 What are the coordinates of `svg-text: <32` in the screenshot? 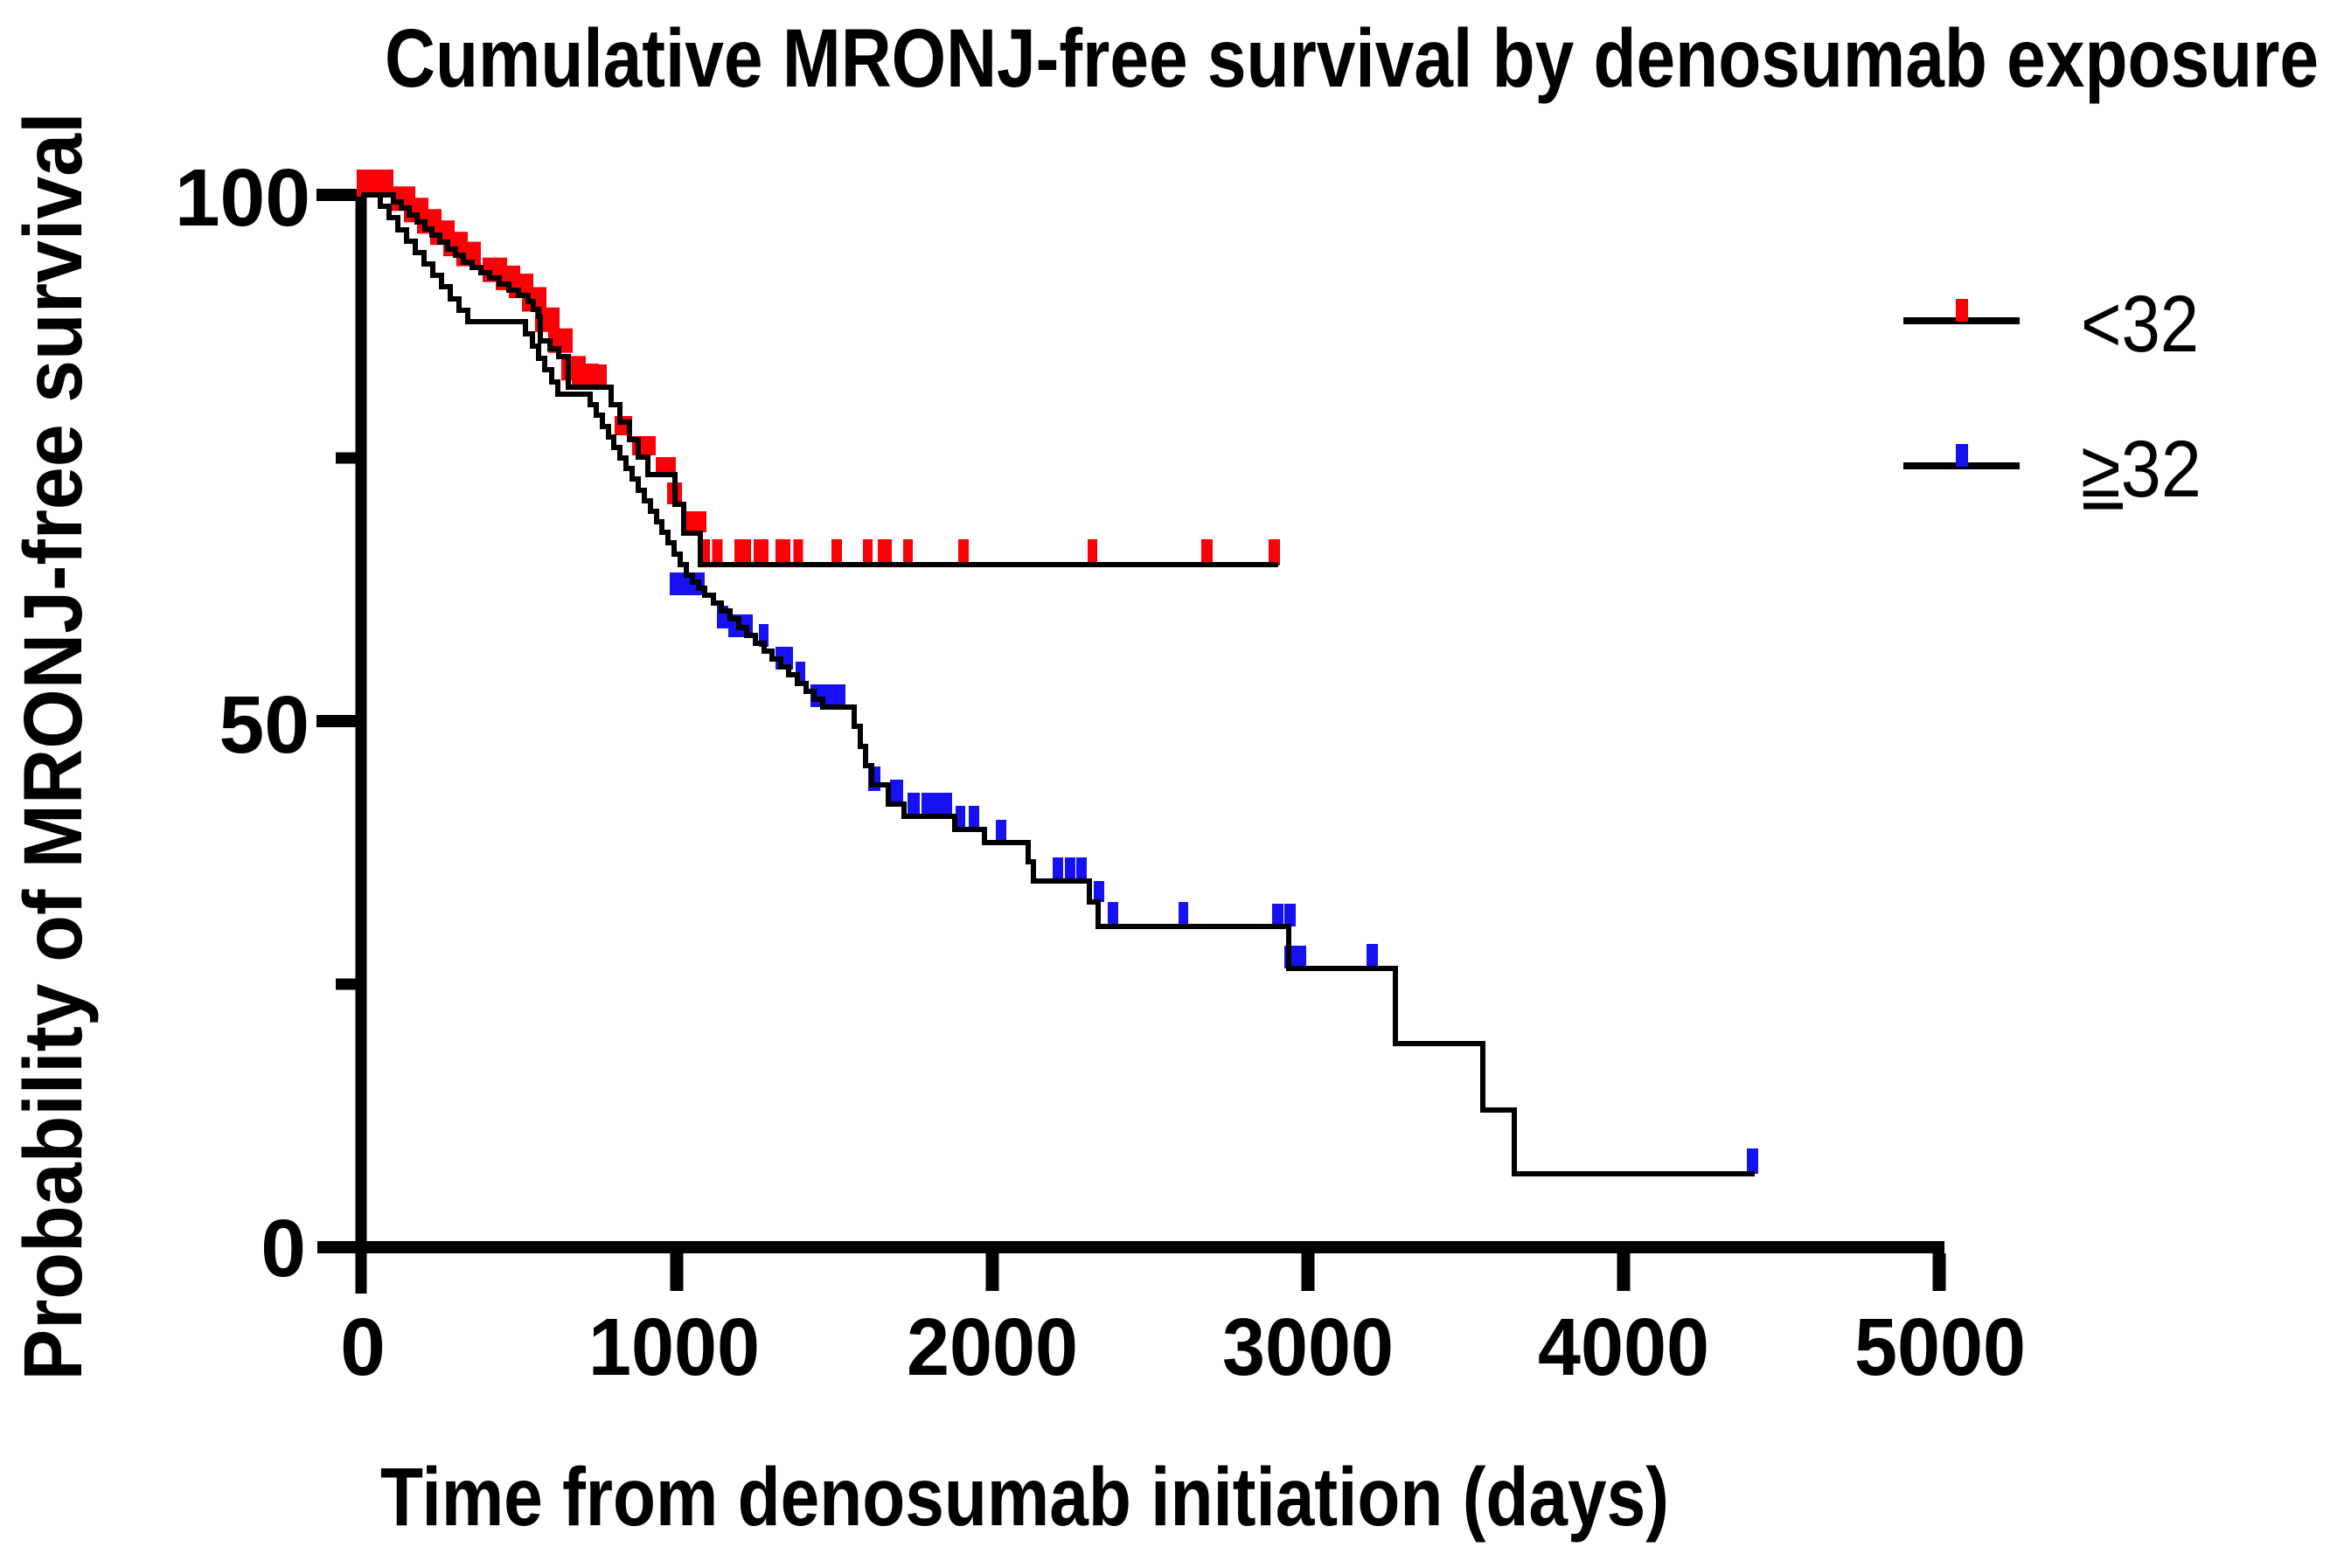 It's located at (2140, 324).